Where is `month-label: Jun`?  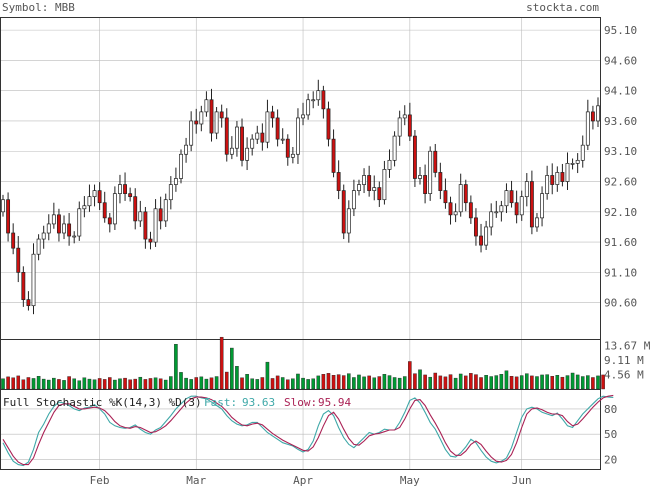
month-label: Jun is located at coordinates (522, 480).